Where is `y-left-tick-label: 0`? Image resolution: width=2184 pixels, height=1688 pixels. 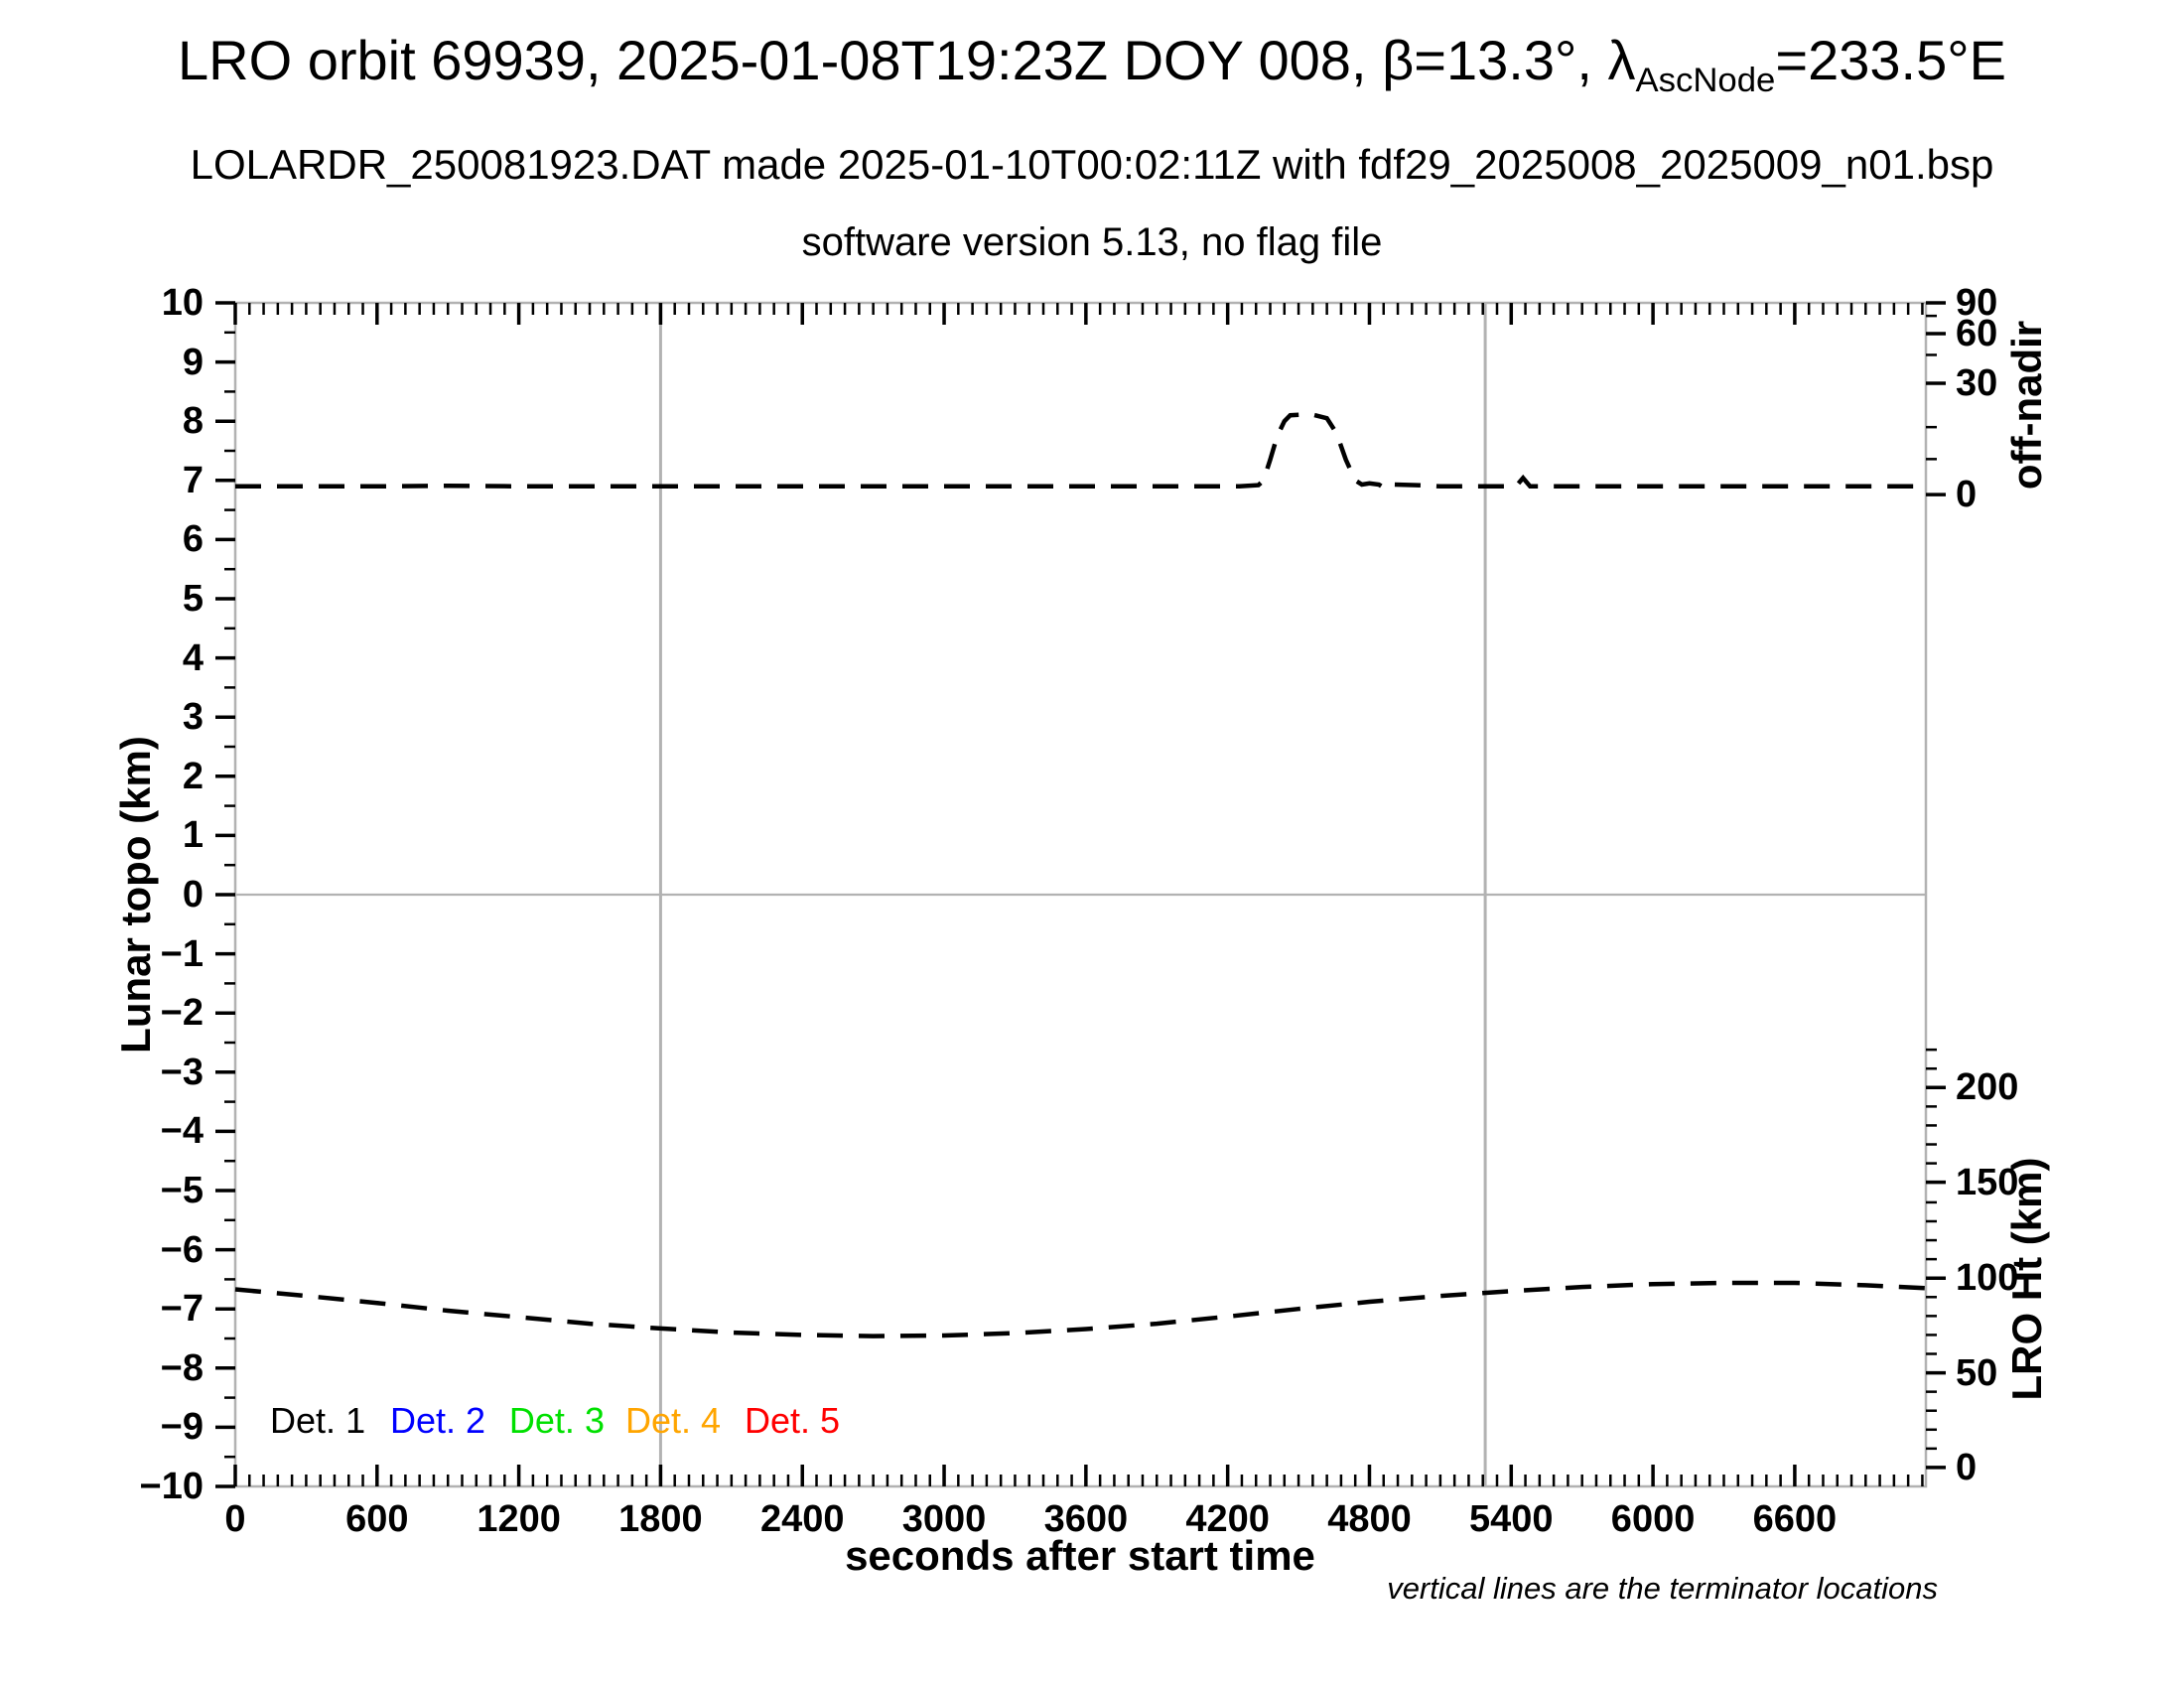
y-left-tick-label: 0 is located at coordinates (193, 894).